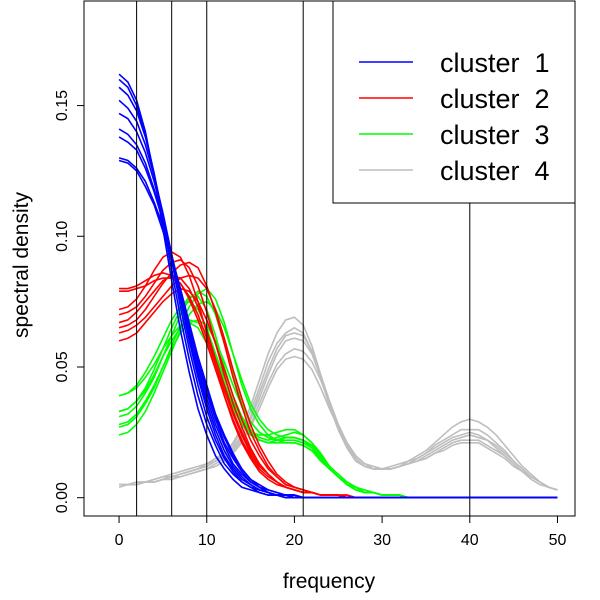 The height and width of the screenshot is (600, 600). I want to click on x-tick-label-20: 20, so click(295, 540).